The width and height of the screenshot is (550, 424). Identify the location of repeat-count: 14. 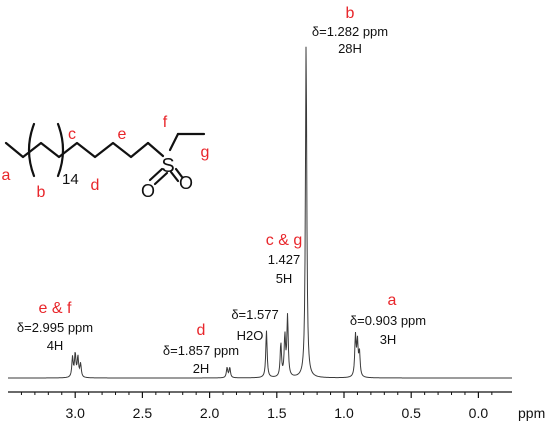
(70, 179).